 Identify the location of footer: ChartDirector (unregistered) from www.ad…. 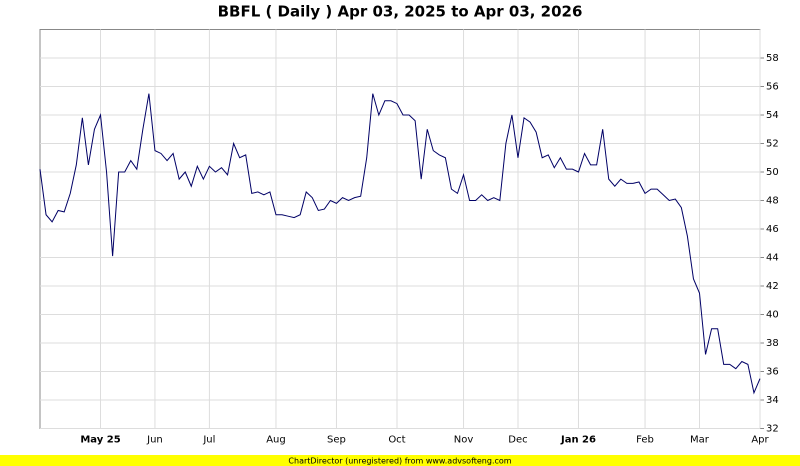
(399, 461).